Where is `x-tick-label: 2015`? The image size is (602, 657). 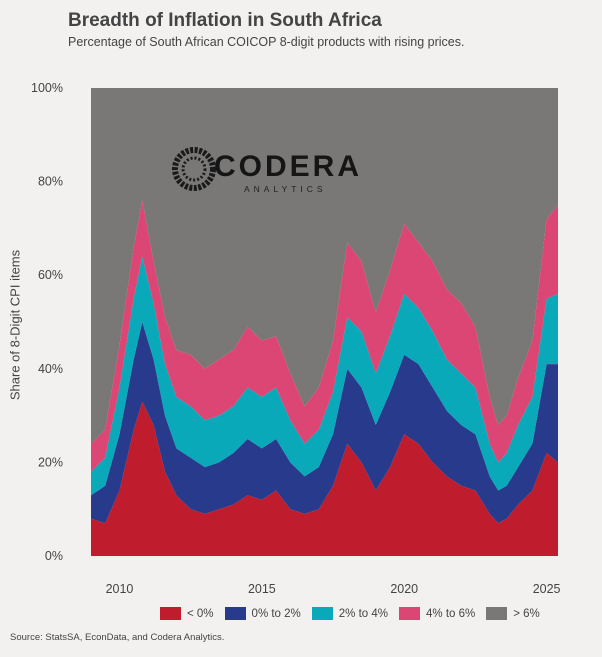 x-tick-label: 2015 is located at coordinates (262, 589).